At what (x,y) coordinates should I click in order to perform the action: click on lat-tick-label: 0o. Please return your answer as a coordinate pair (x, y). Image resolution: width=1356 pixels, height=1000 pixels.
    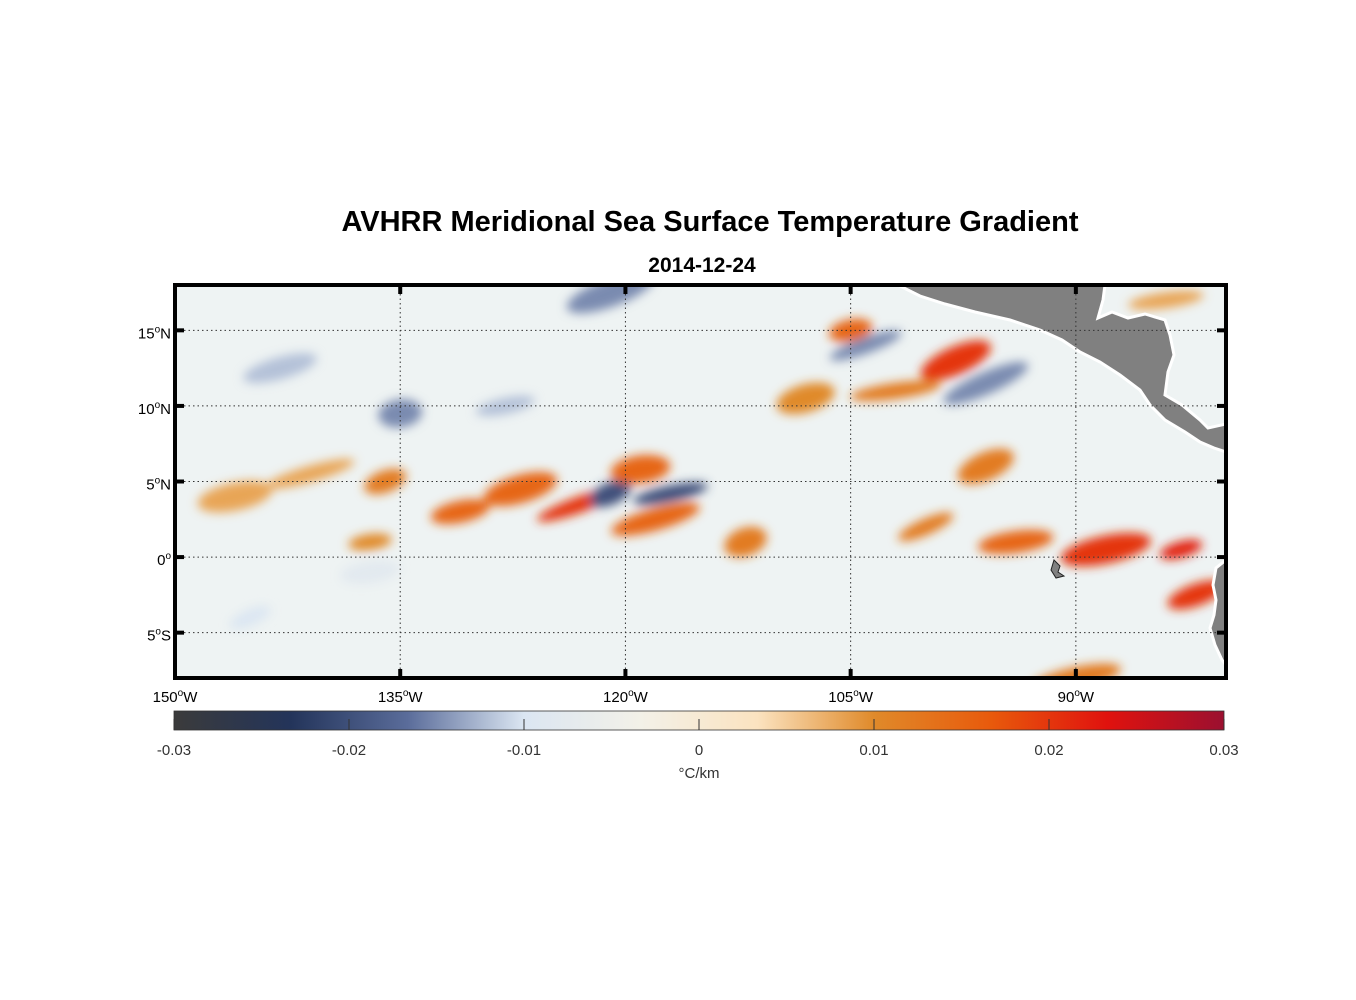
    Looking at the image, I should click on (164, 560).